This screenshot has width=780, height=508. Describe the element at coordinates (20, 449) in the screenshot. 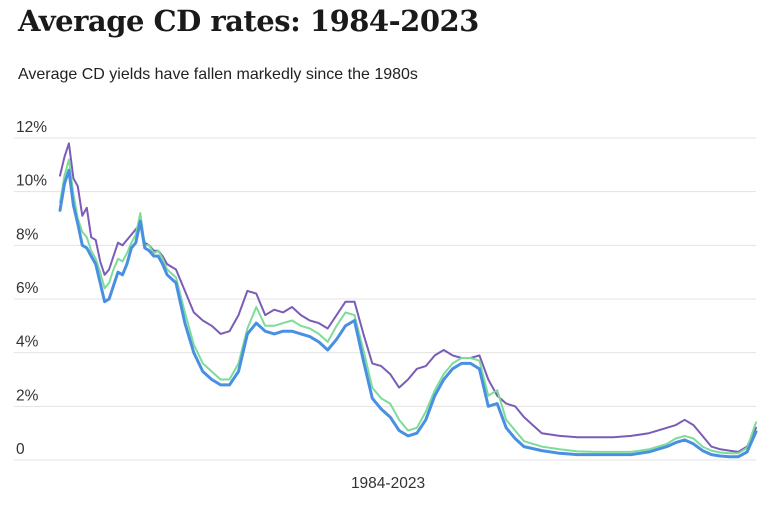

I see `y-tick-label: 0` at that location.